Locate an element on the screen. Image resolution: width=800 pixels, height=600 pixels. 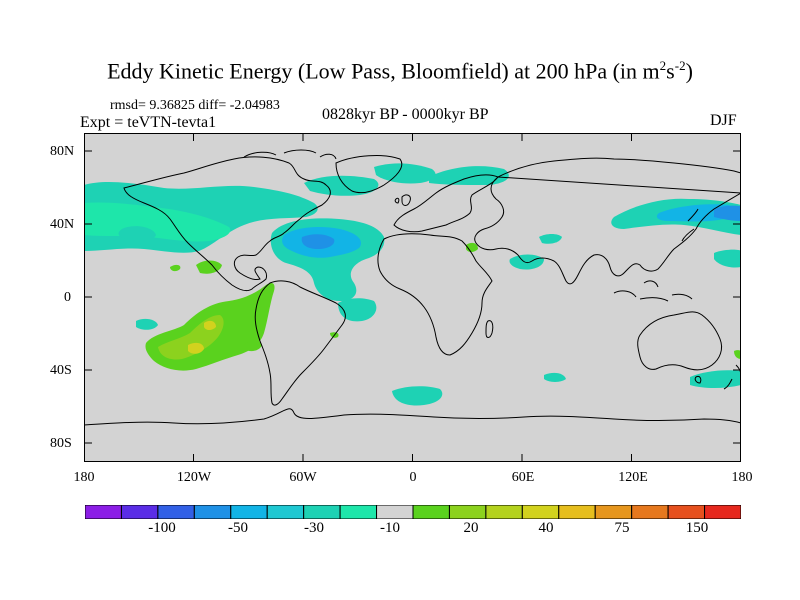
coast-antarctica is located at coordinates (412, 417).